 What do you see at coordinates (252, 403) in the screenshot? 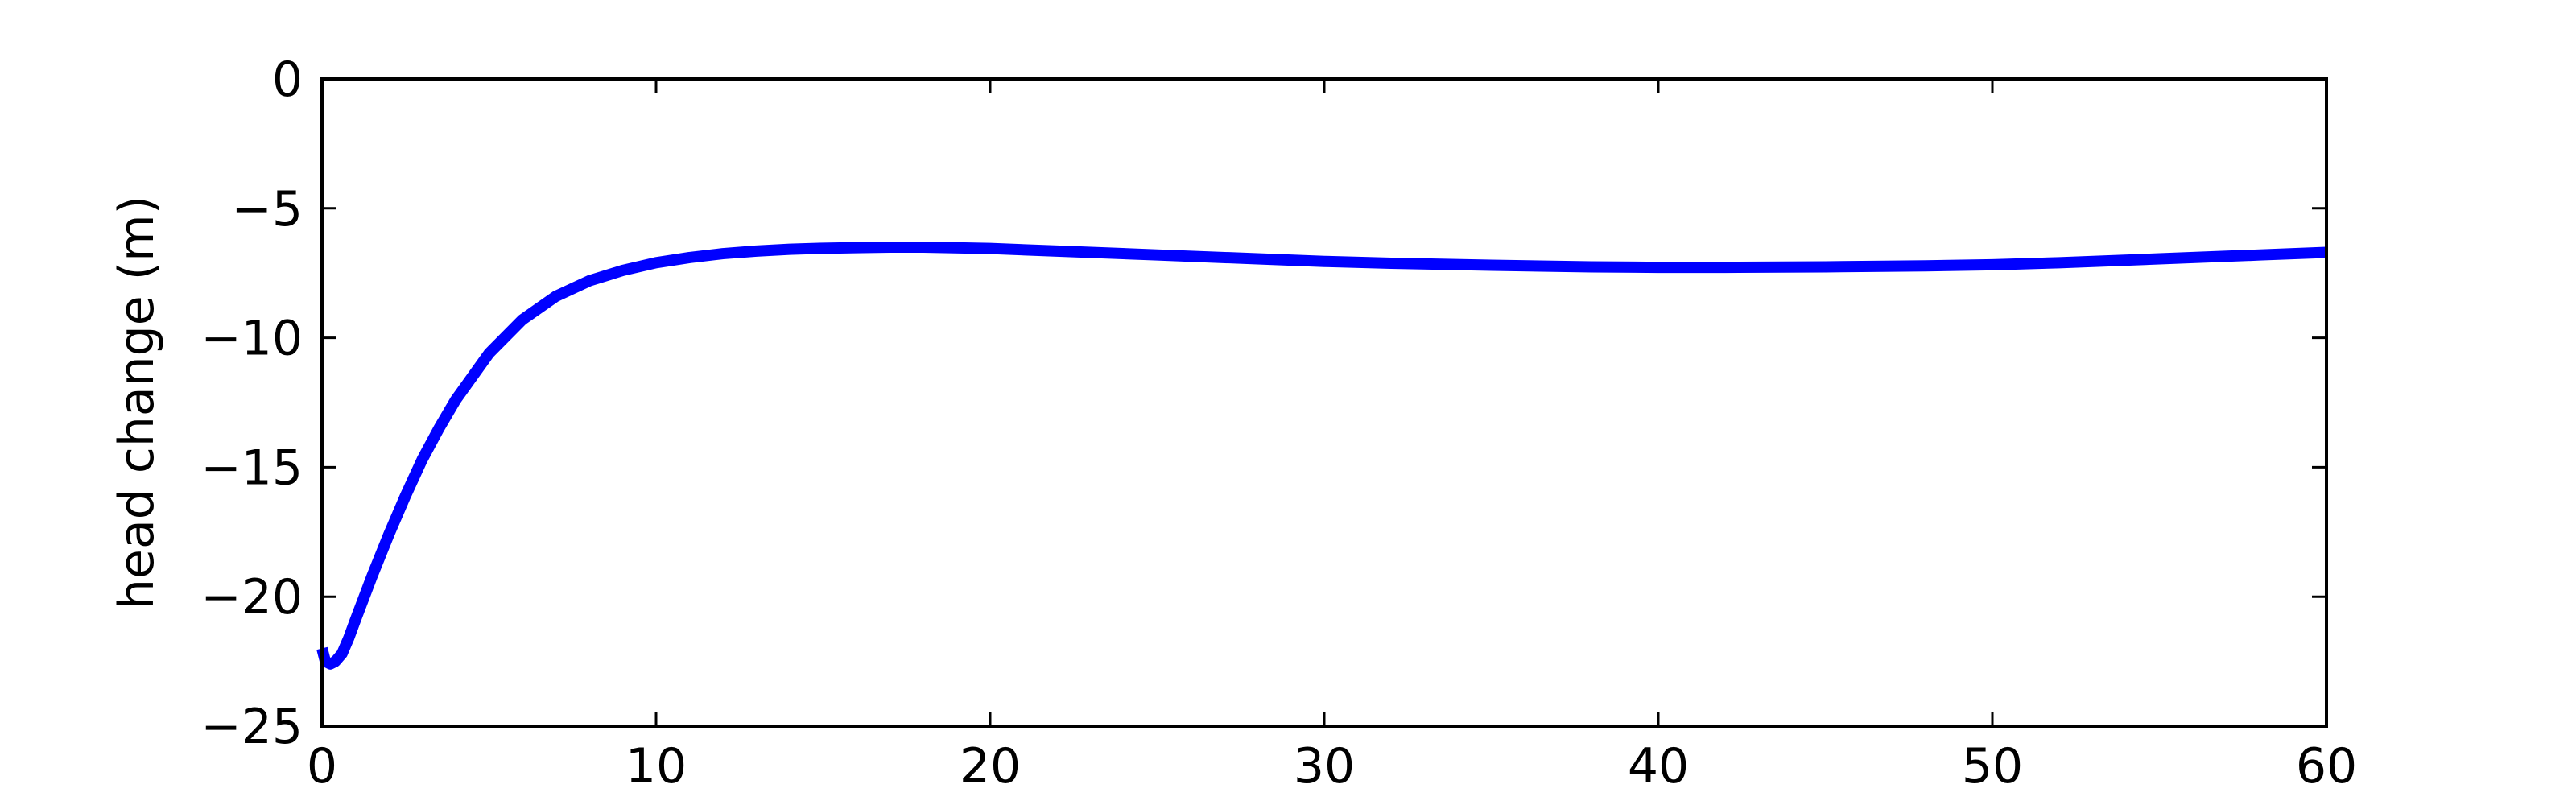
I see `y-axis-tick-labels: −25 −20 −15 −10 −5 0` at bounding box center [252, 403].